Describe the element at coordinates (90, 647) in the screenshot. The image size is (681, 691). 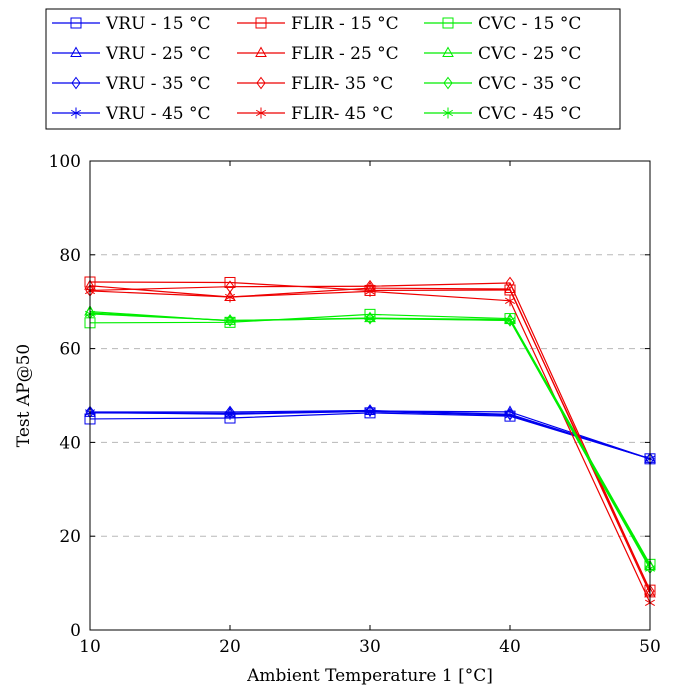
I see `x-tick-label: 10` at that location.